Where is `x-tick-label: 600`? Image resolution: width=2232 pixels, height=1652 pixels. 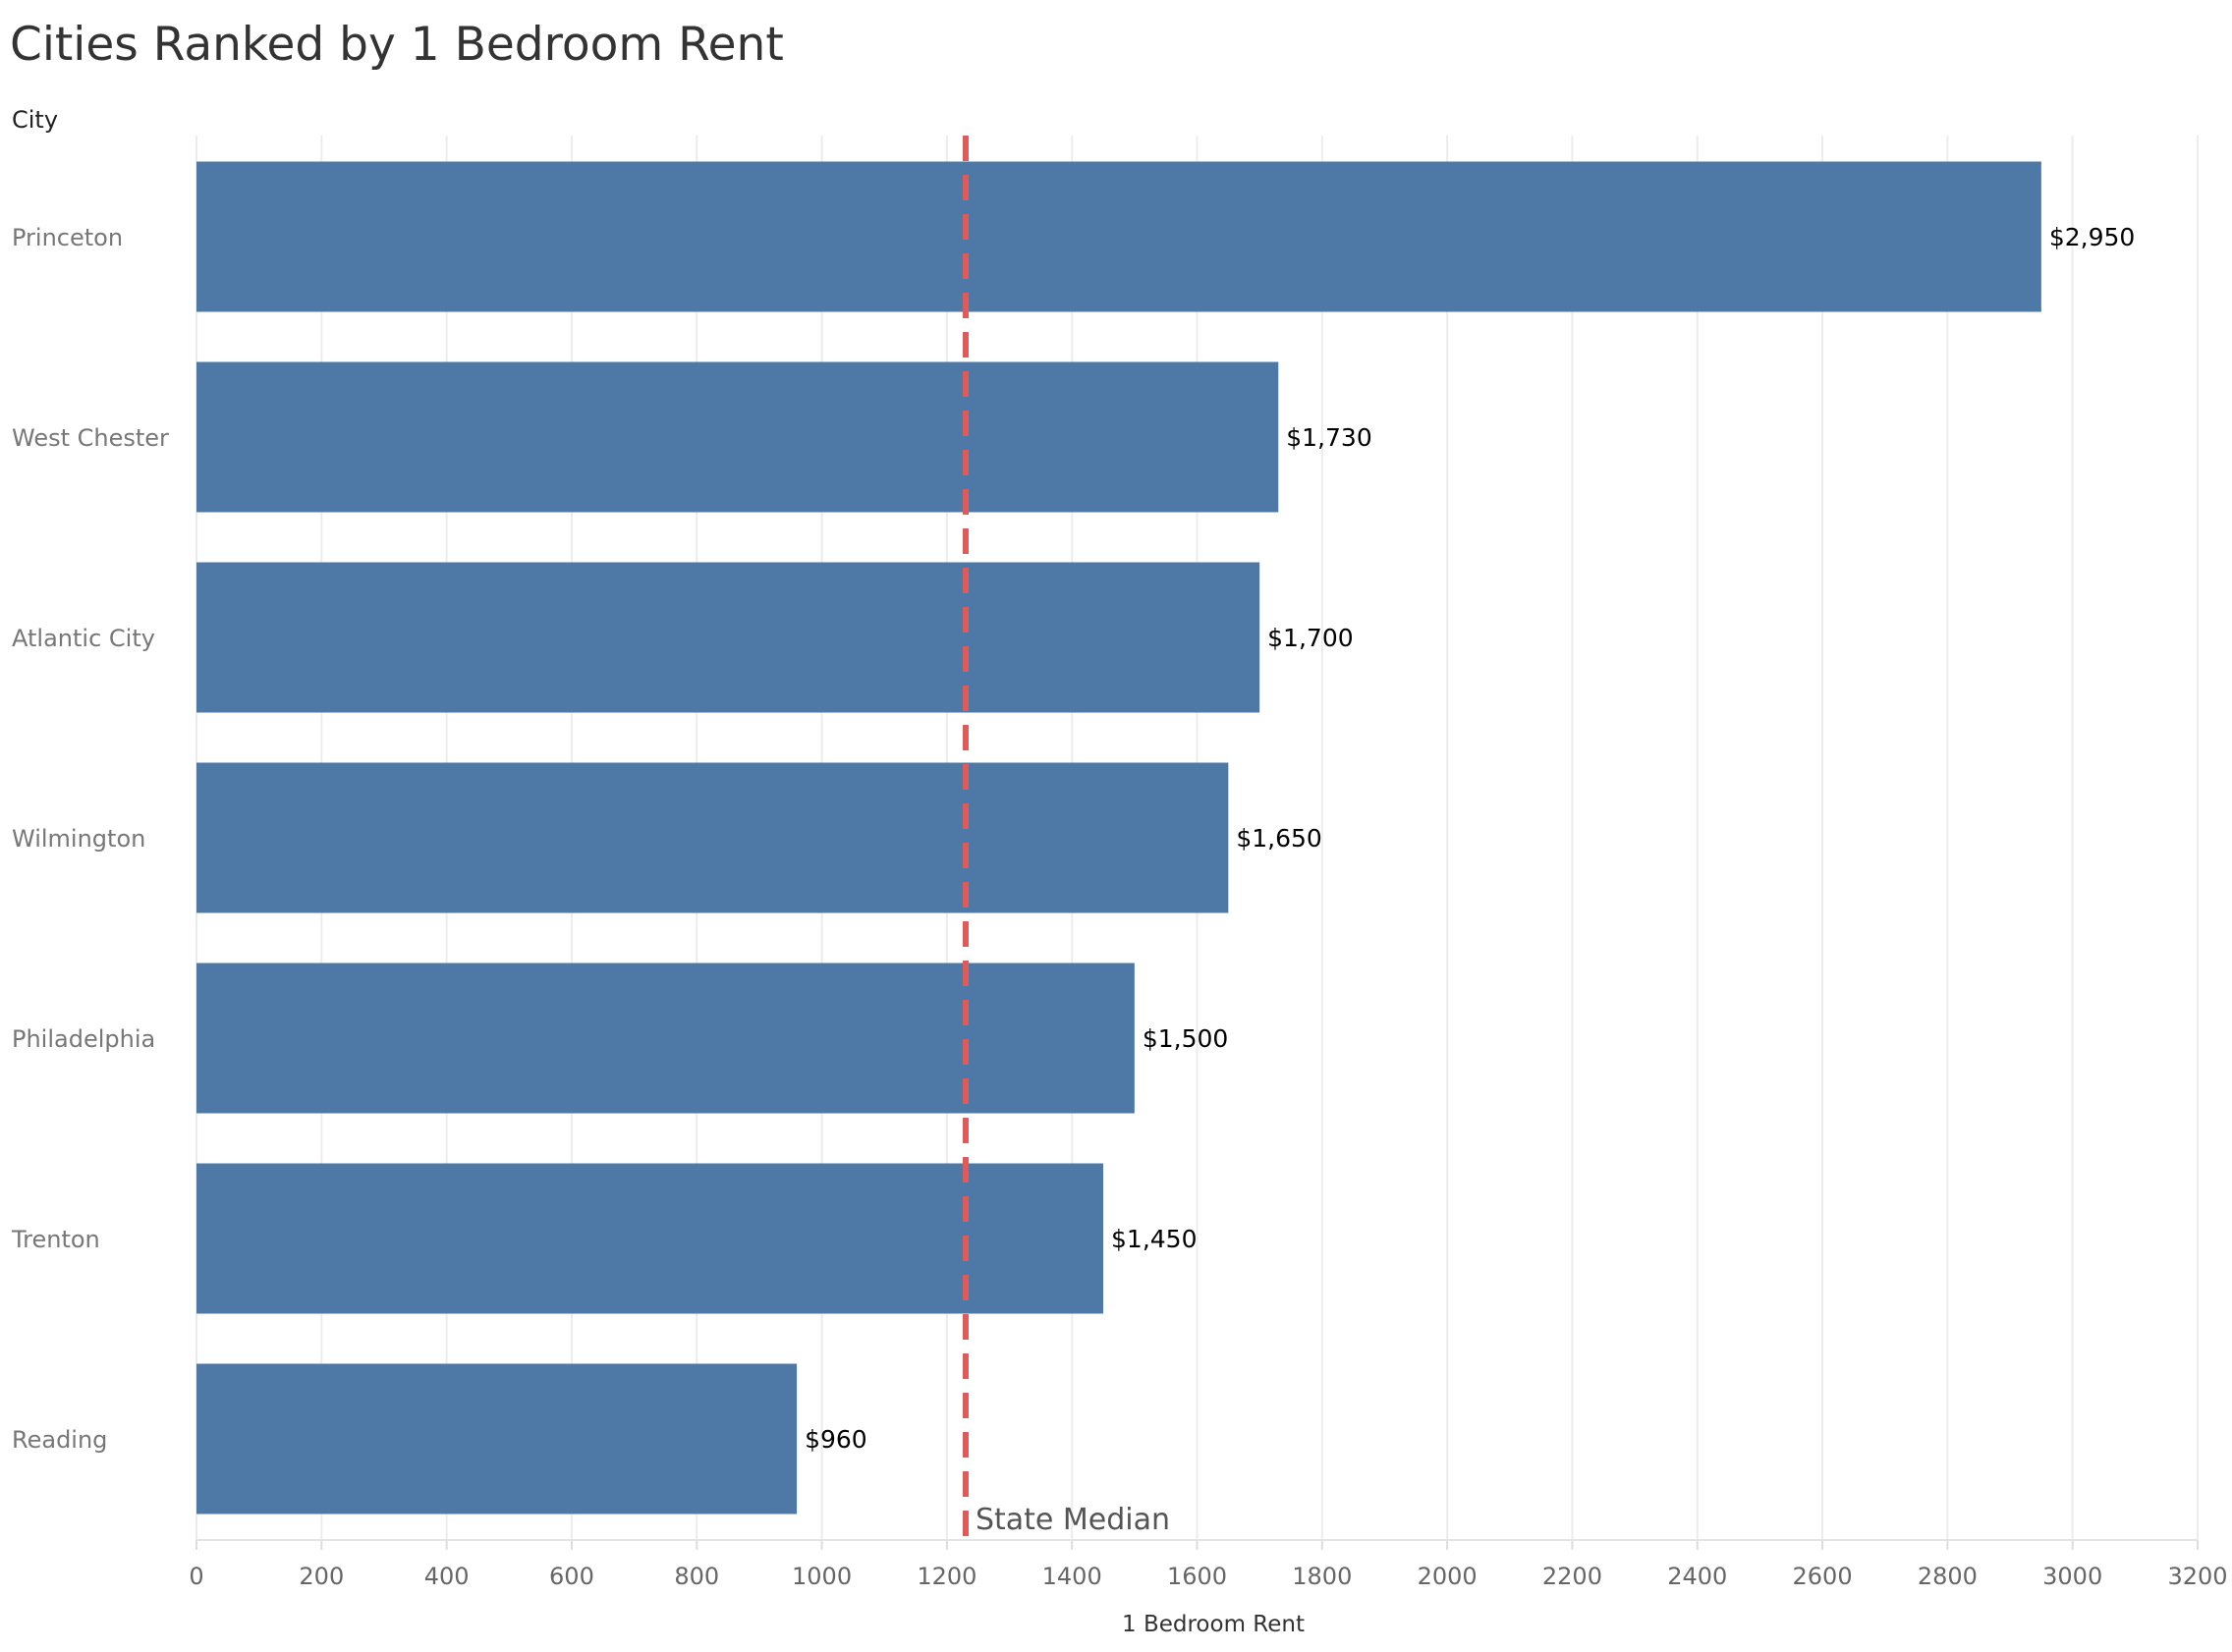
x-tick-label: 600 is located at coordinates (571, 1576).